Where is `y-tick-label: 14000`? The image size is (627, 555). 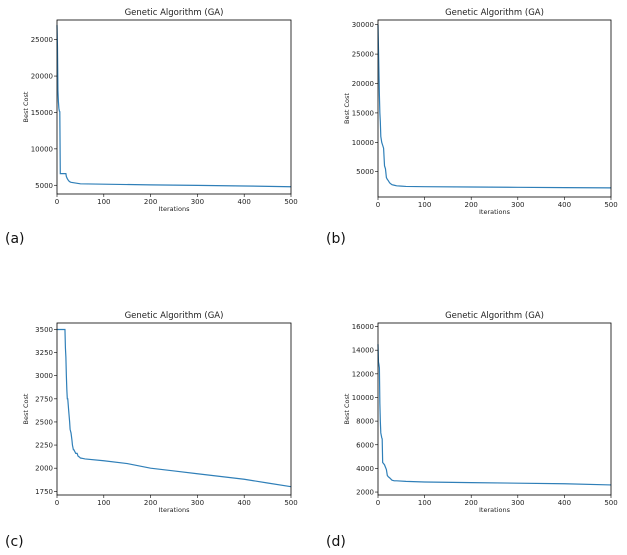 y-tick-label: 14000 is located at coordinates (363, 351).